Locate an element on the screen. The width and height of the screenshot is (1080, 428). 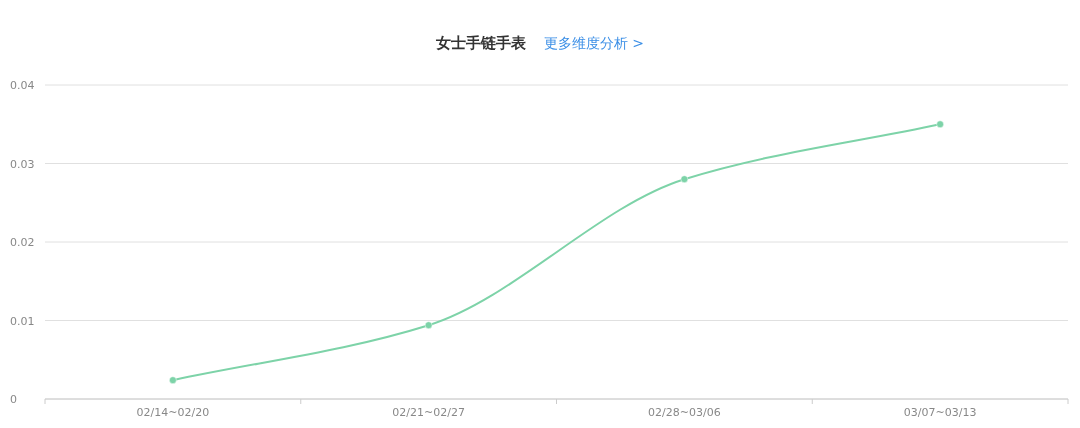
y-tick-label: 0.01 is located at coordinates (22, 321).